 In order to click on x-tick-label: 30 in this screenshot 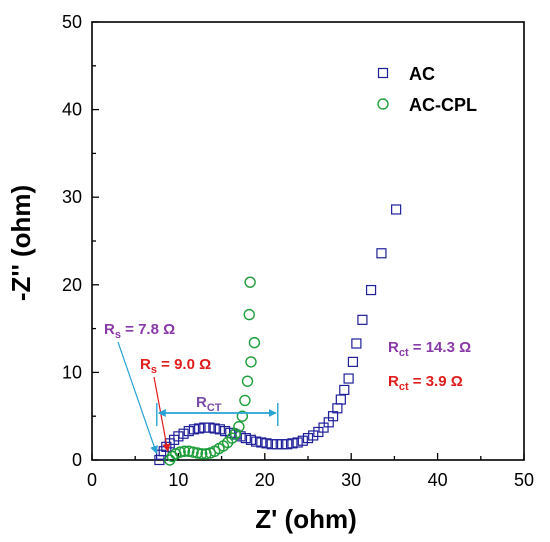, I will do `click(351, 480)`.